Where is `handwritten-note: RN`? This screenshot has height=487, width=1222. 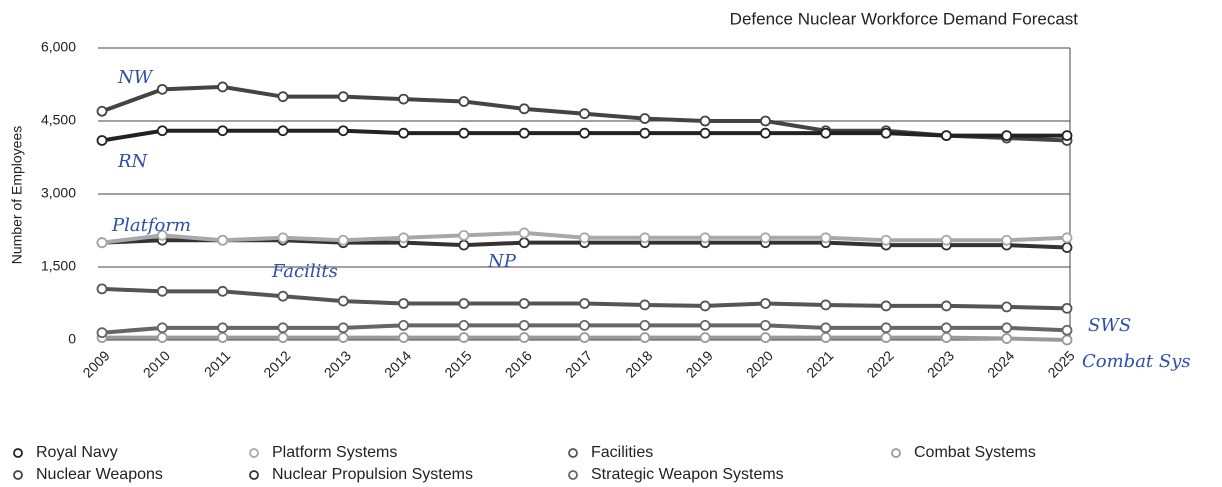
handwritten-note: RN is located at coordinates (133, 161).